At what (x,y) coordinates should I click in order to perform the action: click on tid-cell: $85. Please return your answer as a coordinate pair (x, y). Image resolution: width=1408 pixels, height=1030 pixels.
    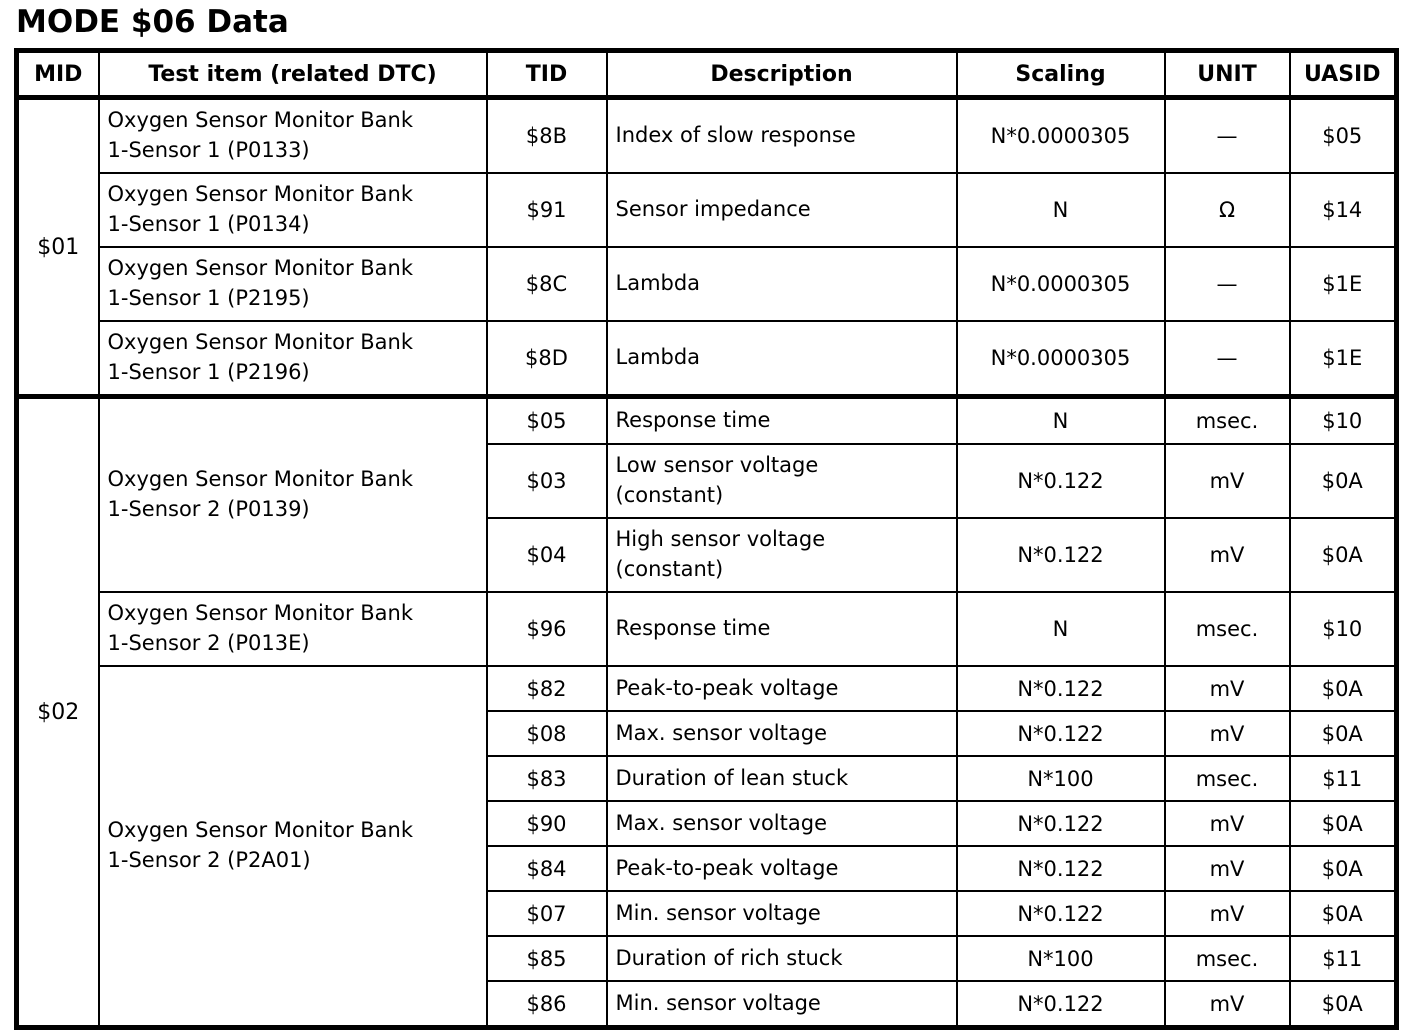
    Looking at the image, I should click on (546, 958).